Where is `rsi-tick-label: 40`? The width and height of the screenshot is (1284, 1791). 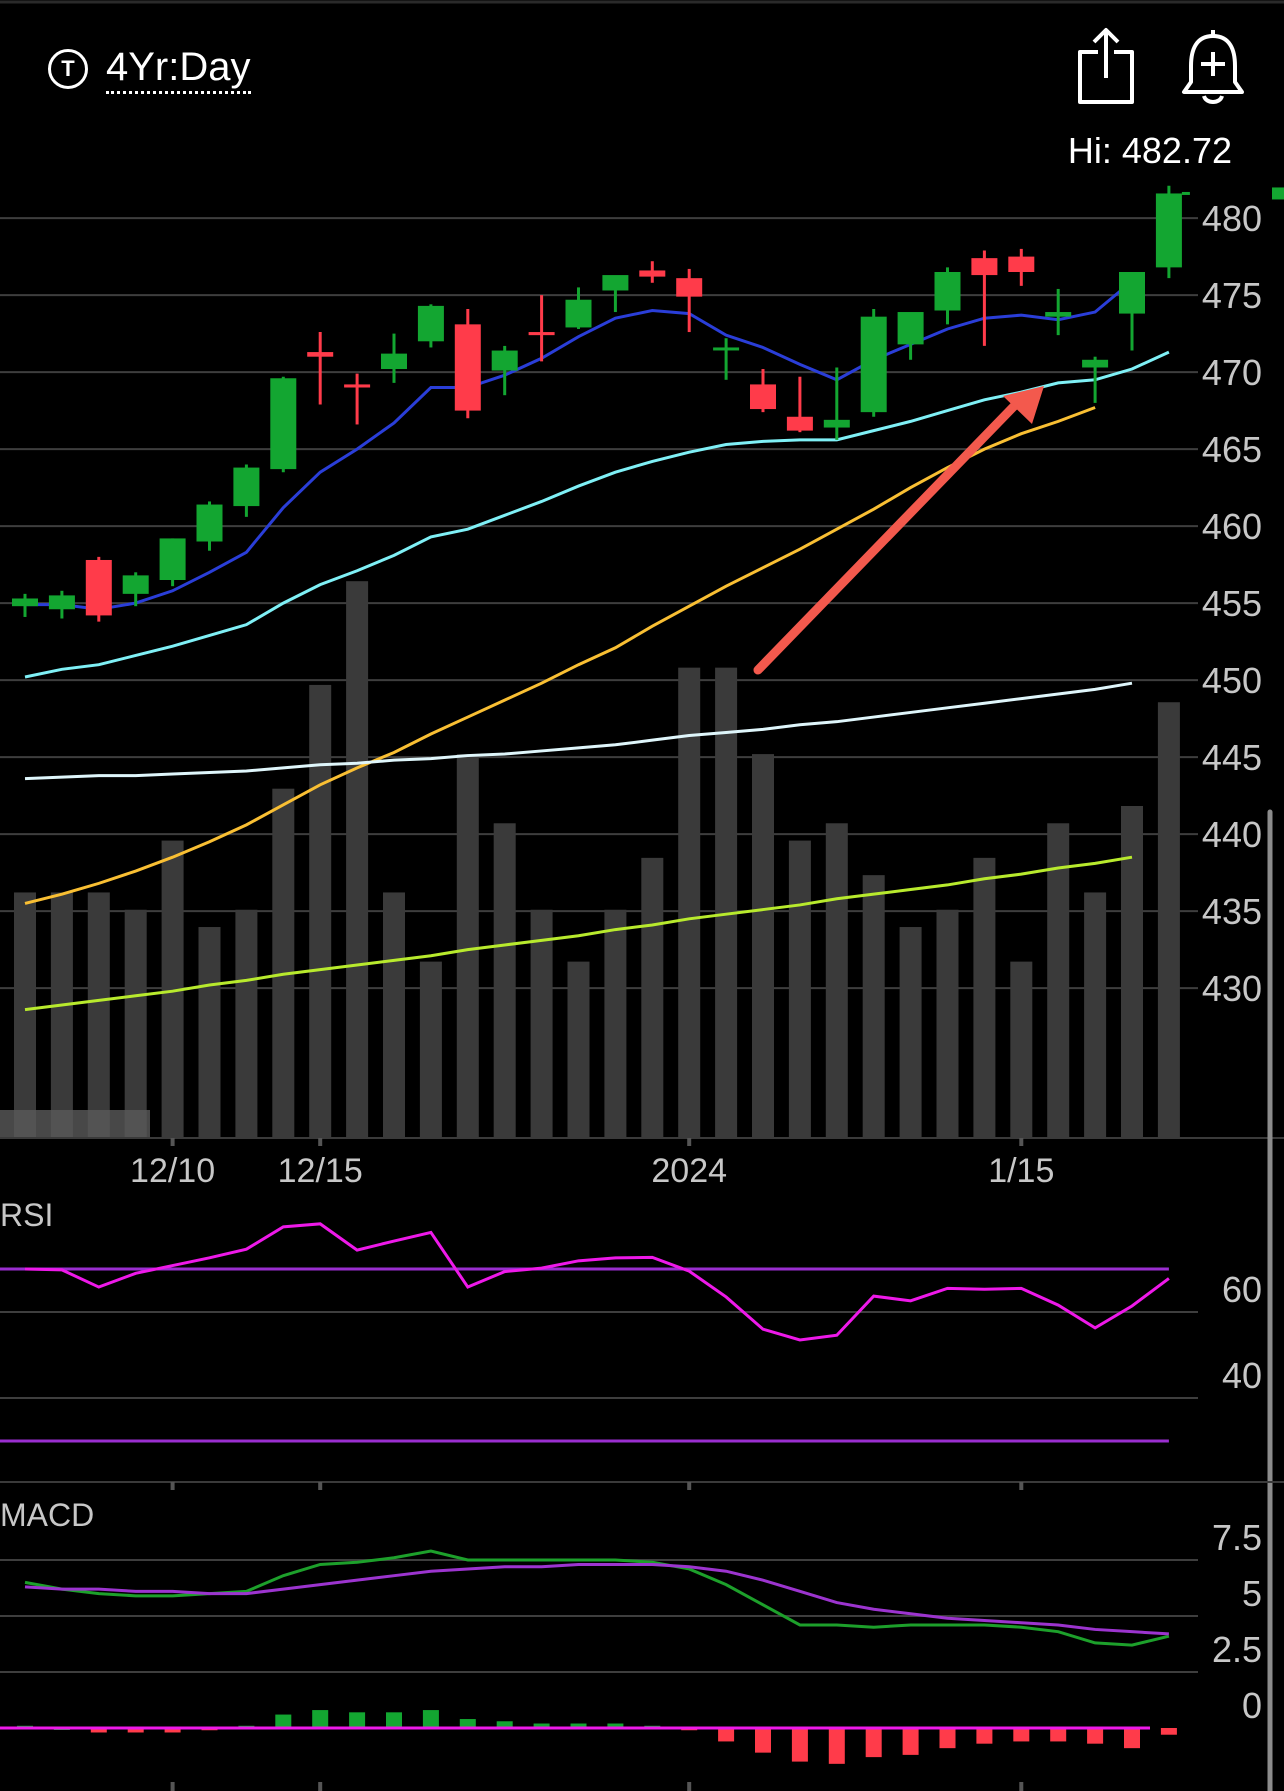 rsi-tick-label: 40 is located at coordinates (1242, 1375).